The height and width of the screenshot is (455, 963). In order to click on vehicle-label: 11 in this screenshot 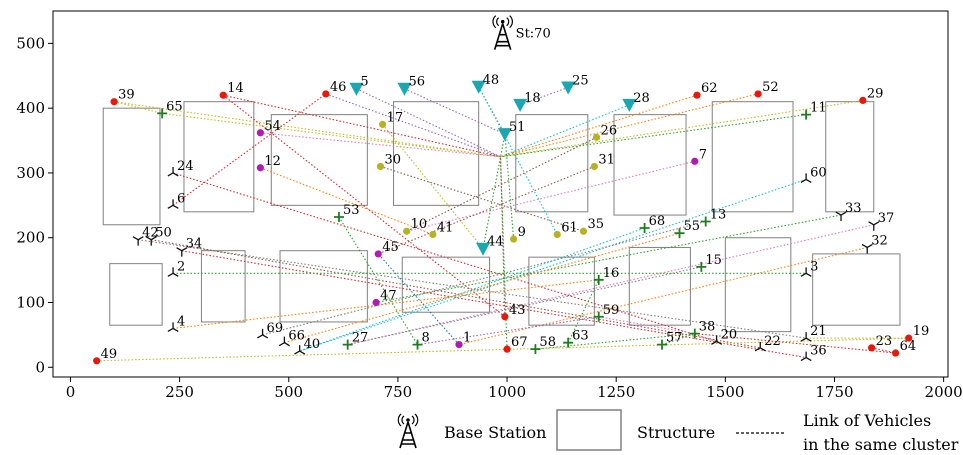, I will do `click(818, 108)`.